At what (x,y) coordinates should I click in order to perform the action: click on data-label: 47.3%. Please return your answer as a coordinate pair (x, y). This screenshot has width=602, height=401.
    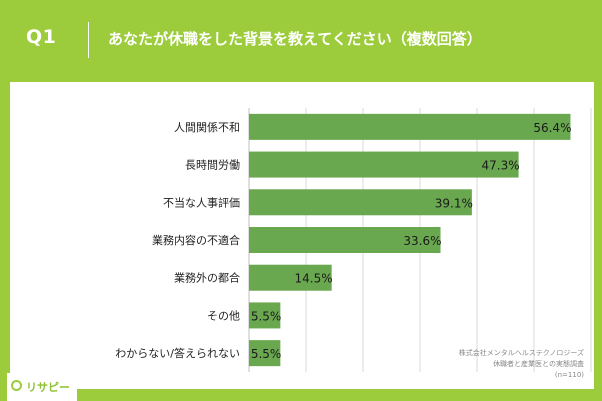
    Looking at the image, I should click on (500, 166).